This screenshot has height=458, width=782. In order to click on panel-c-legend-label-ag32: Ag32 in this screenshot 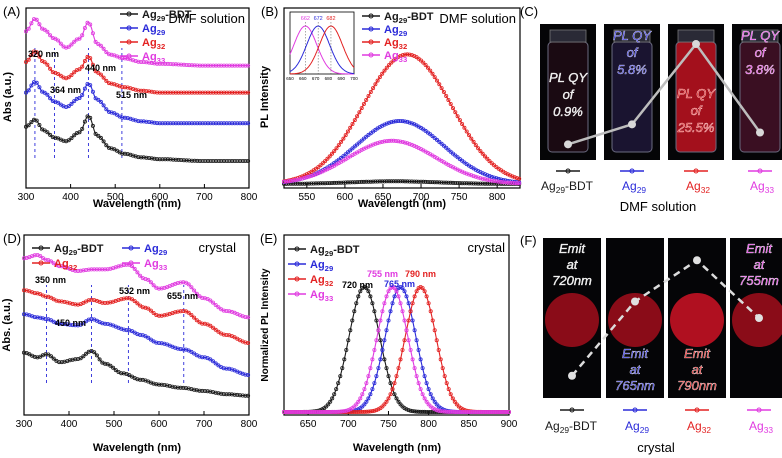, I will do `click(698, 187)`.